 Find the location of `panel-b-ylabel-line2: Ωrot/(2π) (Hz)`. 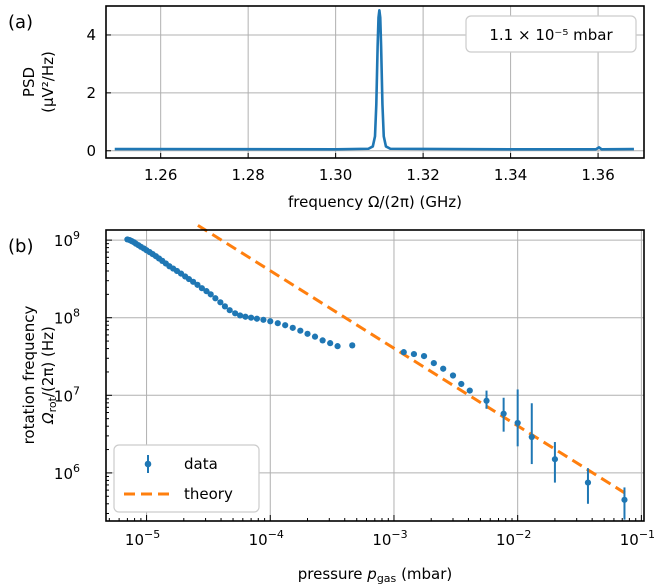

panel-b-ylabel-line2: Ωrot/(2π) (Hz) is located at coordinates (49, 375).